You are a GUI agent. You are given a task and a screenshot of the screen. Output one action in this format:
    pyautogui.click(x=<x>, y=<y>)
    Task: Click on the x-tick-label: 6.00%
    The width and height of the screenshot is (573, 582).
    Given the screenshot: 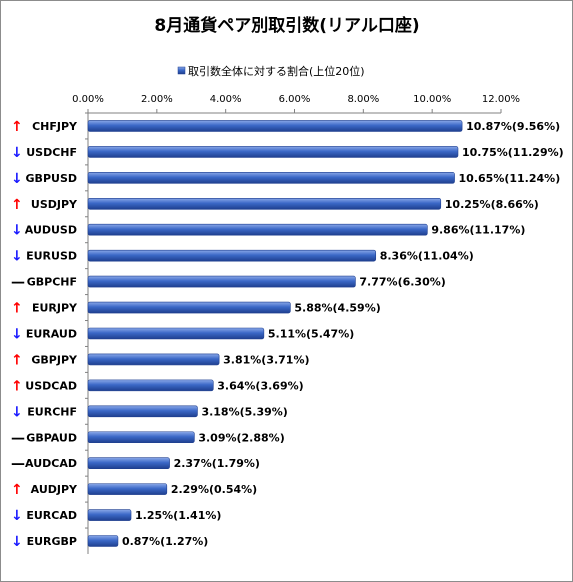 What is the action you would take?
    pyautogui.click(x=295, y=99)
    